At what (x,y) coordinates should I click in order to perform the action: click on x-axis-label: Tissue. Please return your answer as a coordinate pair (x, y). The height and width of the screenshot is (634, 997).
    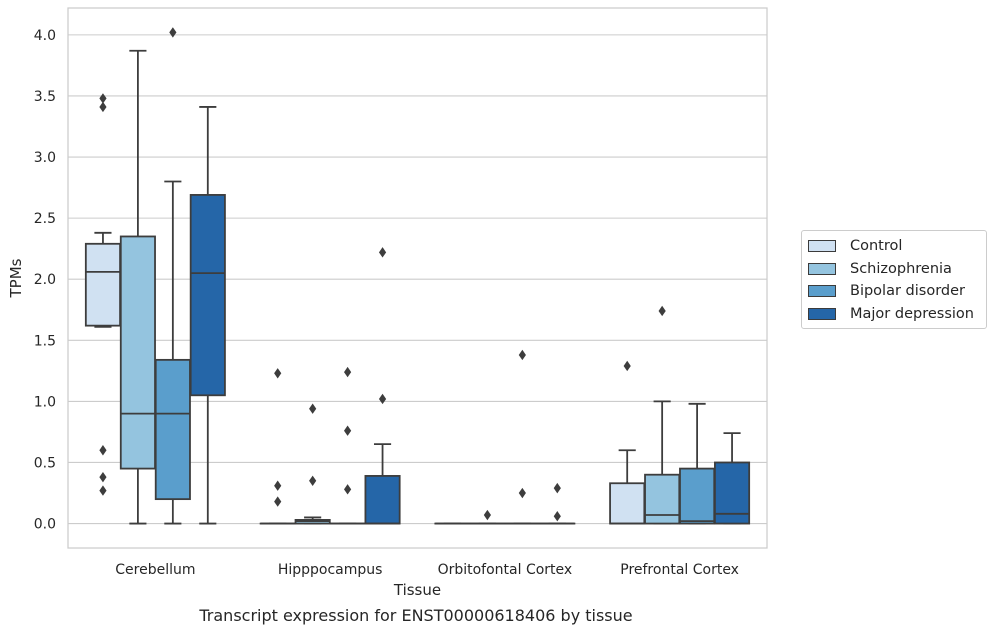
    Looking at the image, I should click on (417, 590).